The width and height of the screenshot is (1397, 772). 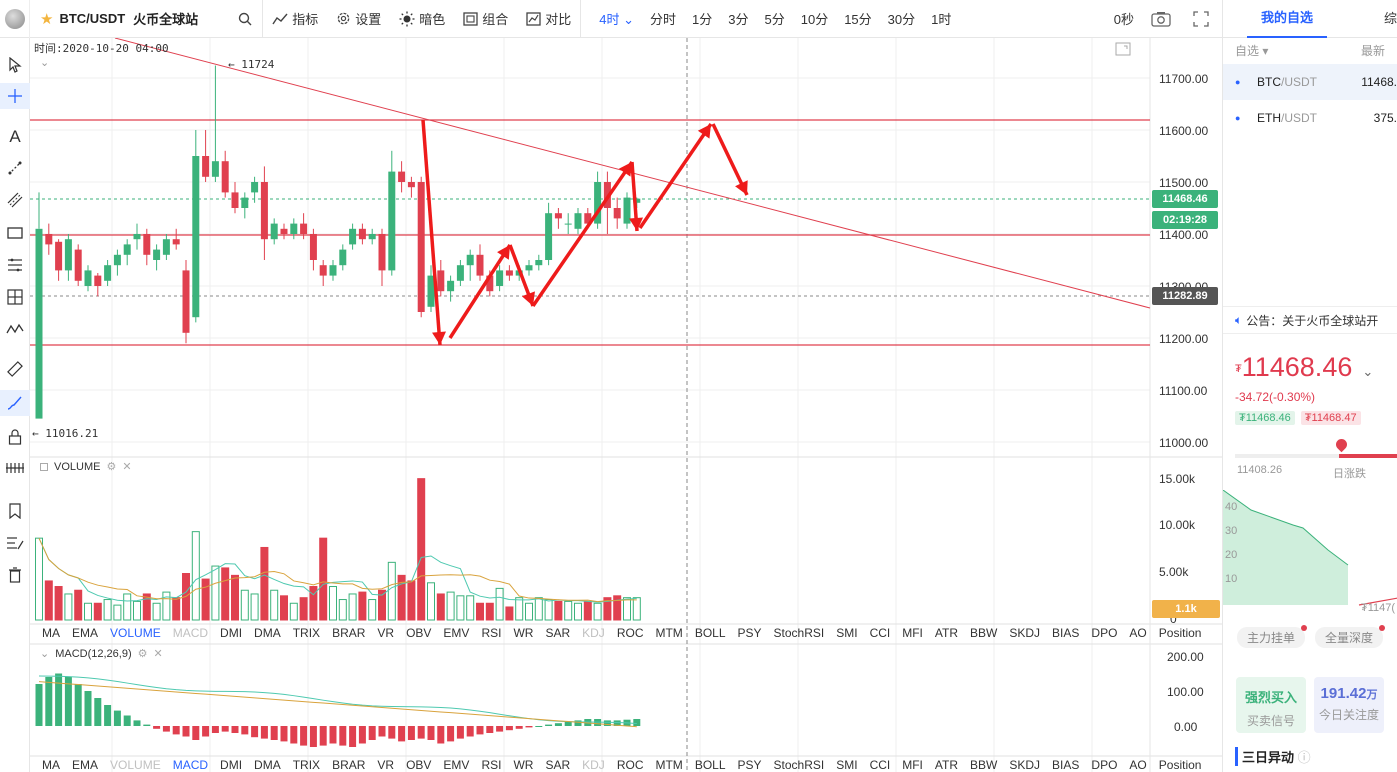 I want to click on interval-1h: 1时, so click(x=941, y=19).